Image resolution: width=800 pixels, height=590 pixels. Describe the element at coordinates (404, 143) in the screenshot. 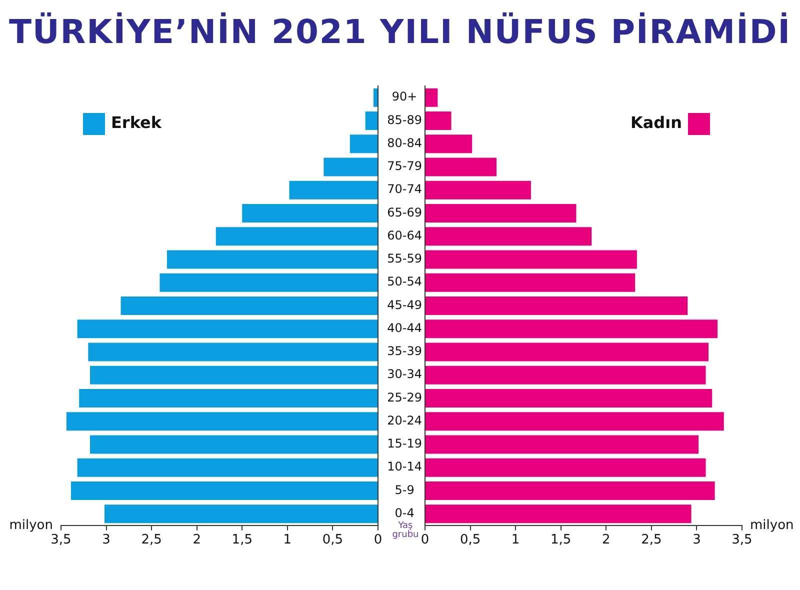

I see `y-tick-label: 80-84` at that location.